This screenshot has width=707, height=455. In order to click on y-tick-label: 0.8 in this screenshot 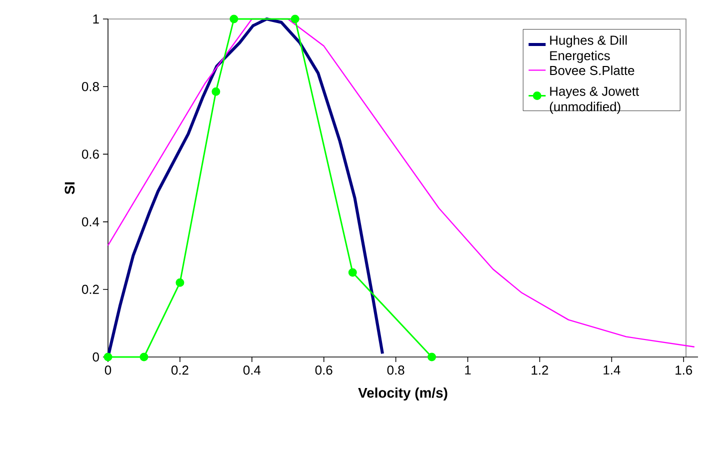, I will do `click(90, 87)`.